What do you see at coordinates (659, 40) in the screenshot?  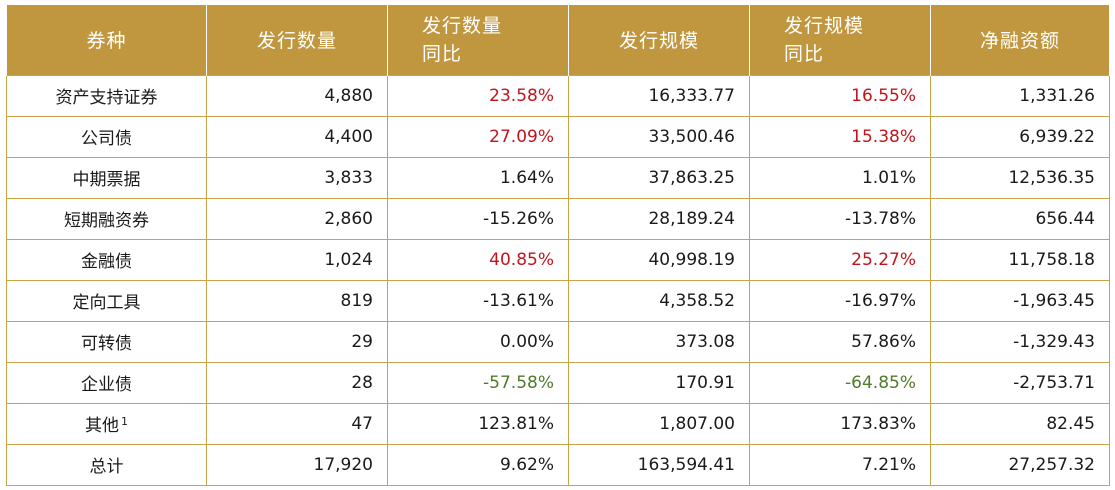 I see `header-issue-scale: 发行规模` at bounding box center [659, 40].